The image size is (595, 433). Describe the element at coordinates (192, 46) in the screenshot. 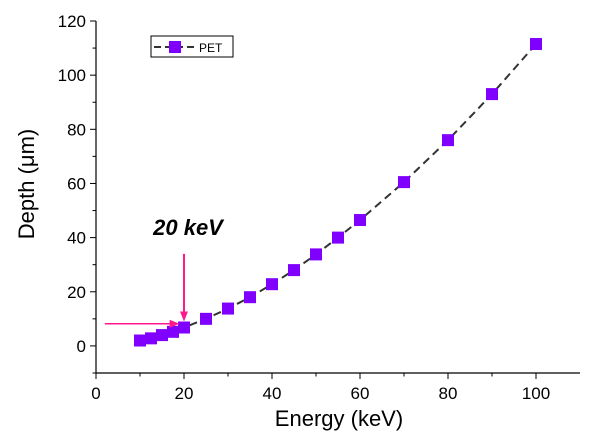

I see `legend: PET` at that location.